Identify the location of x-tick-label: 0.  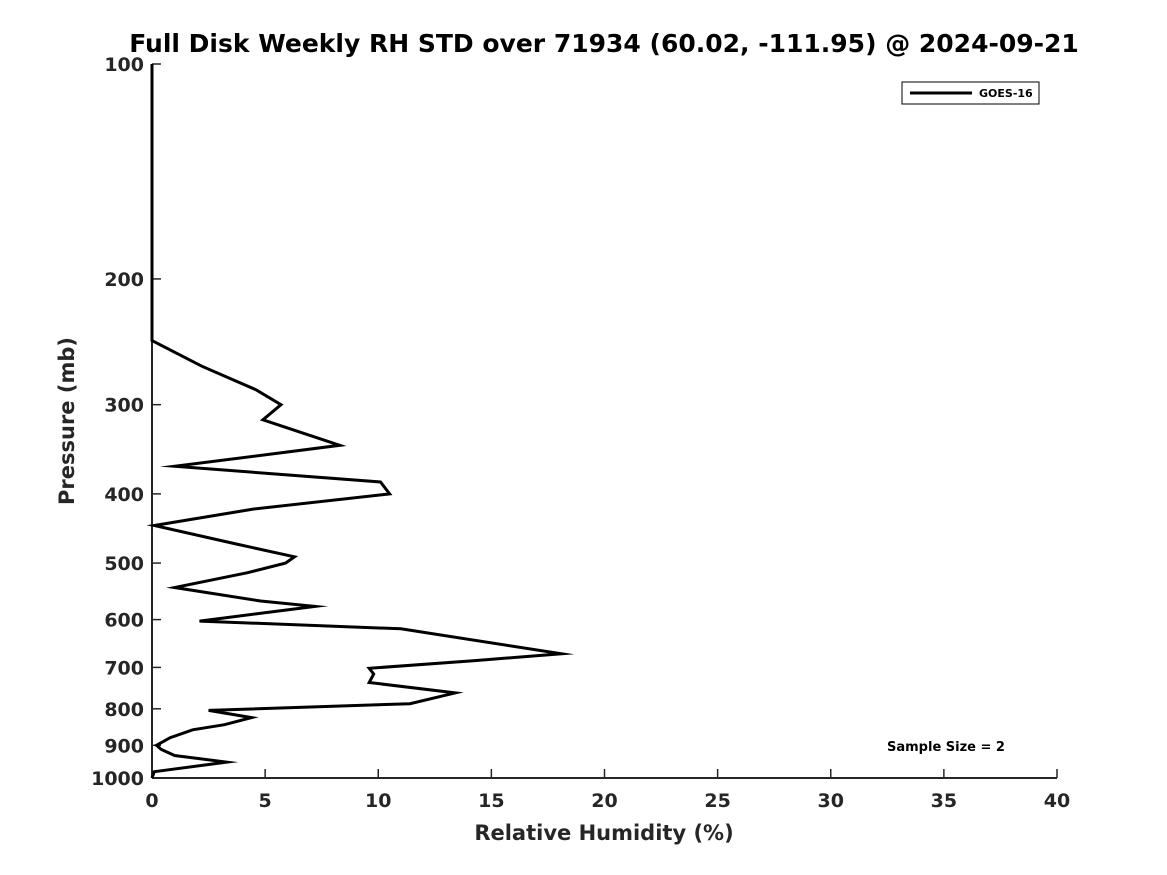
(151, 801).